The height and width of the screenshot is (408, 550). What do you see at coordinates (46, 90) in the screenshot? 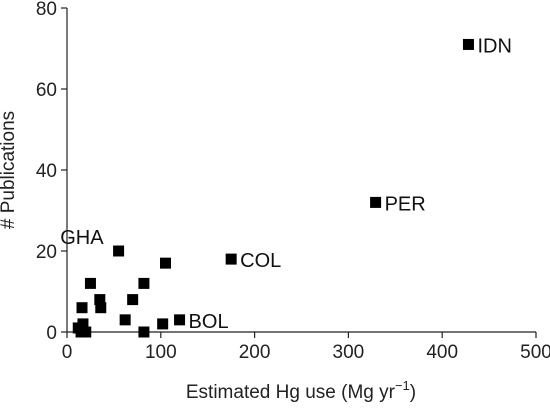
I see `y-tick-label: 60` at bounding box center [46, 90].